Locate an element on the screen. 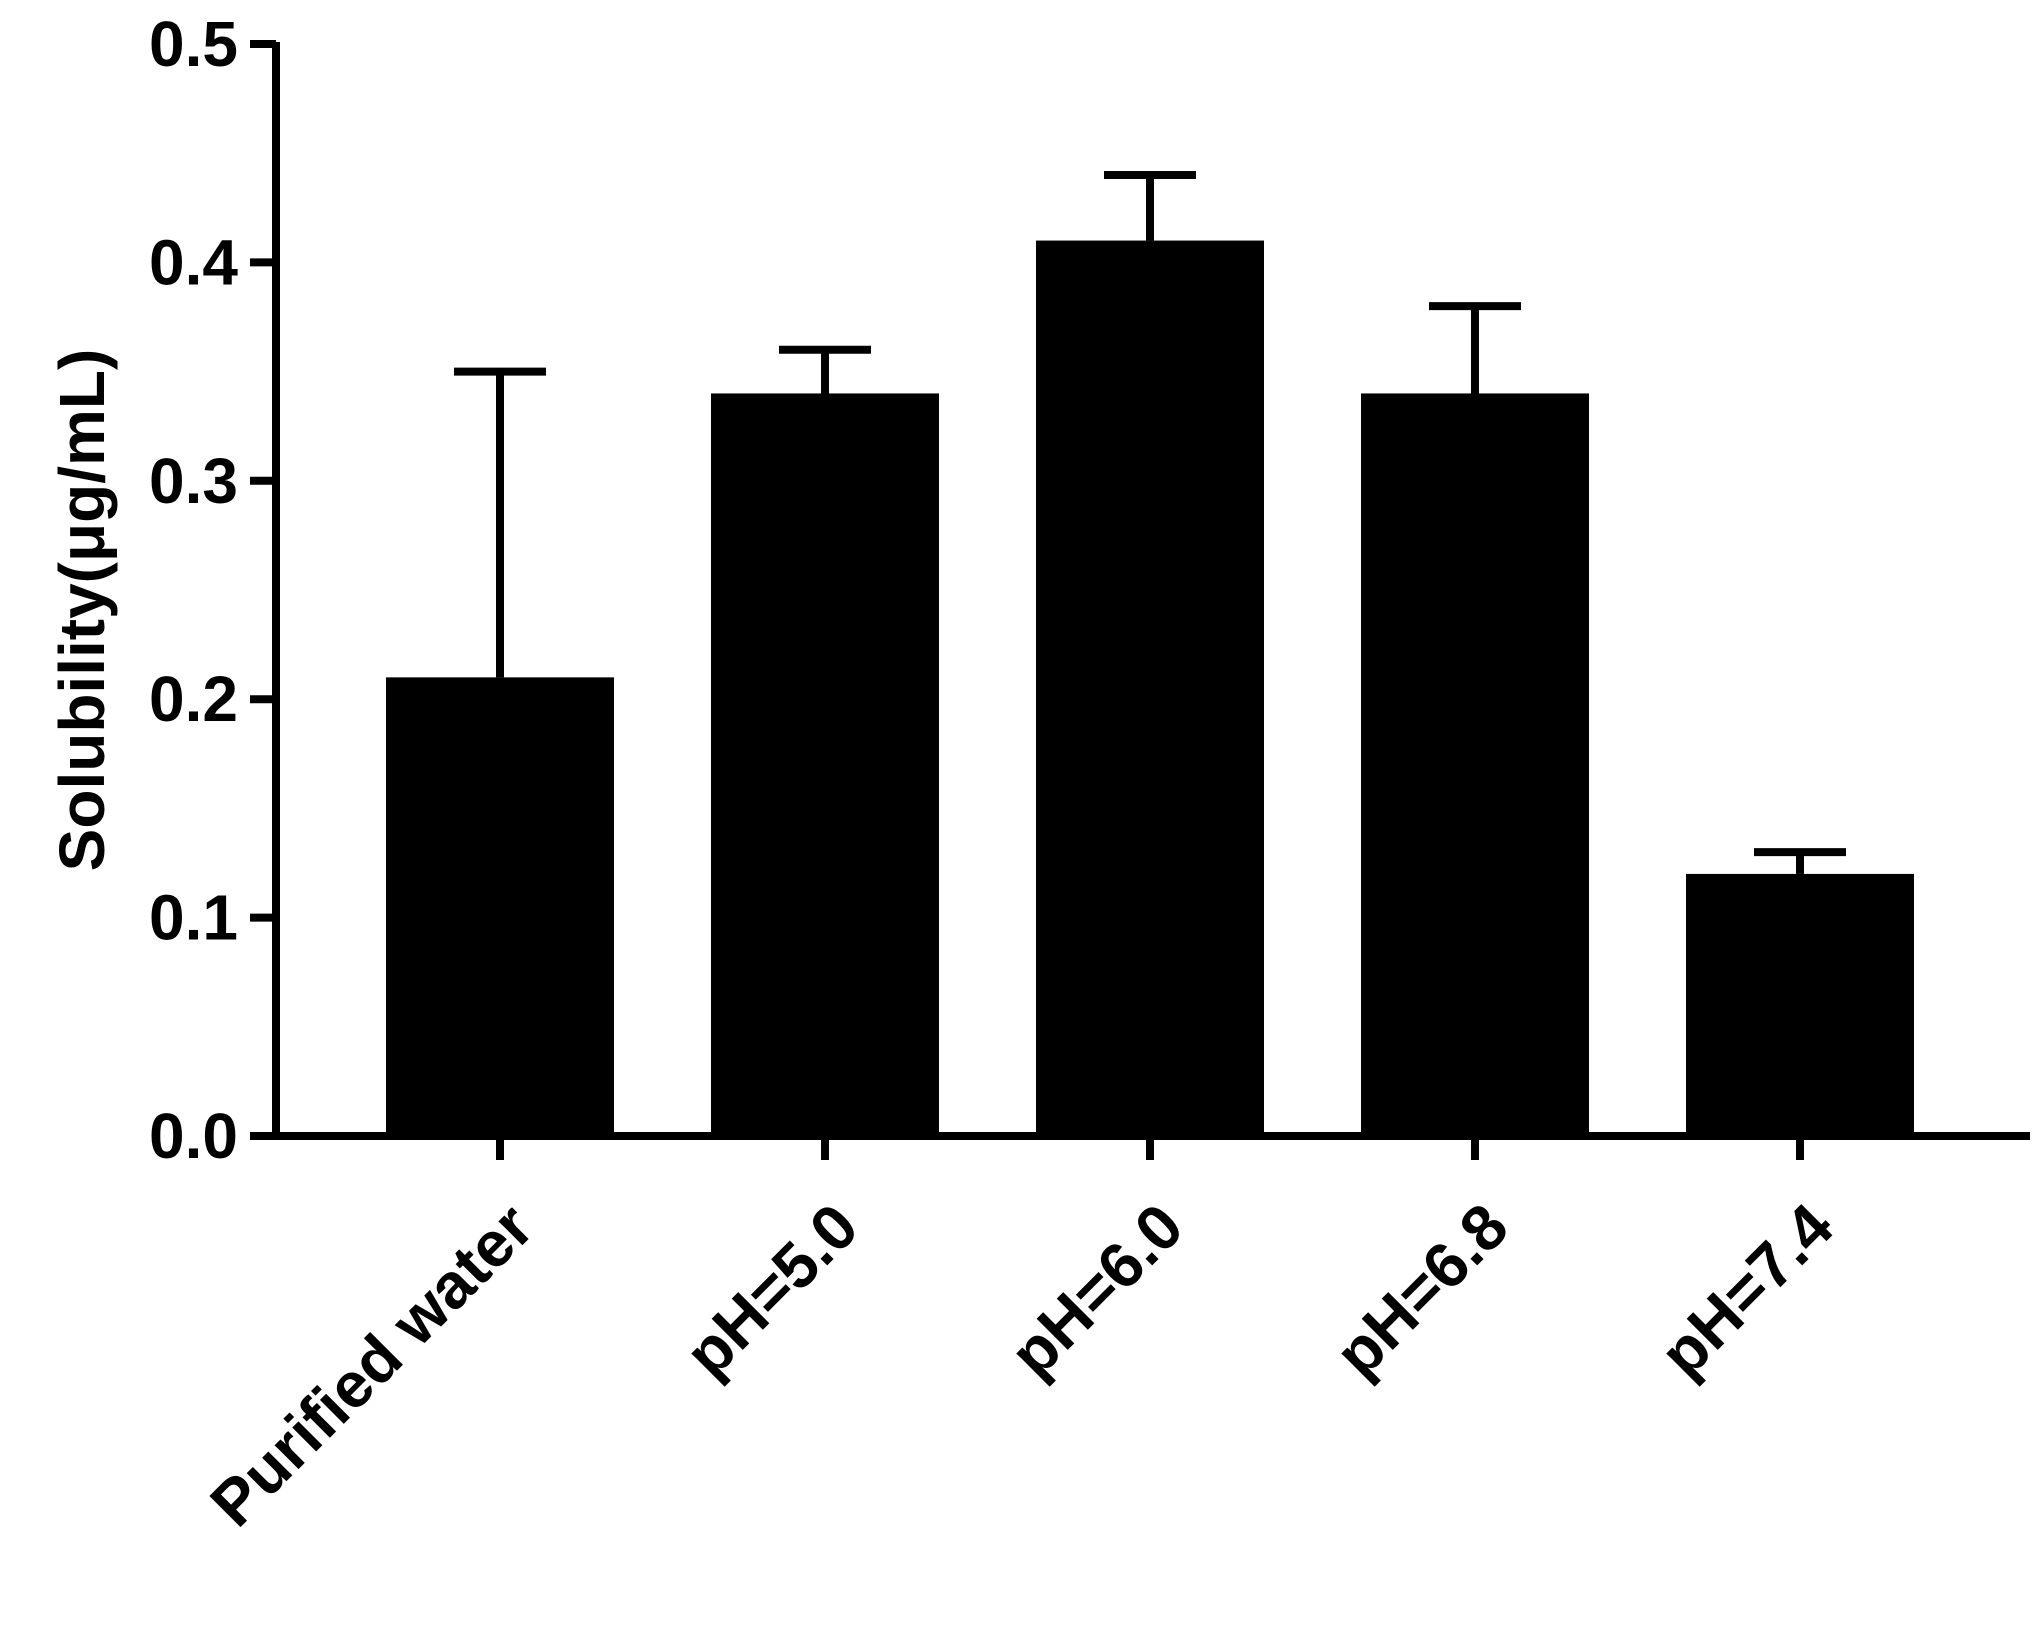 The width and height of the screenshot is (2040, 1628). x-tick-label: pH=5.0 is located at coordinates (771, 1290).